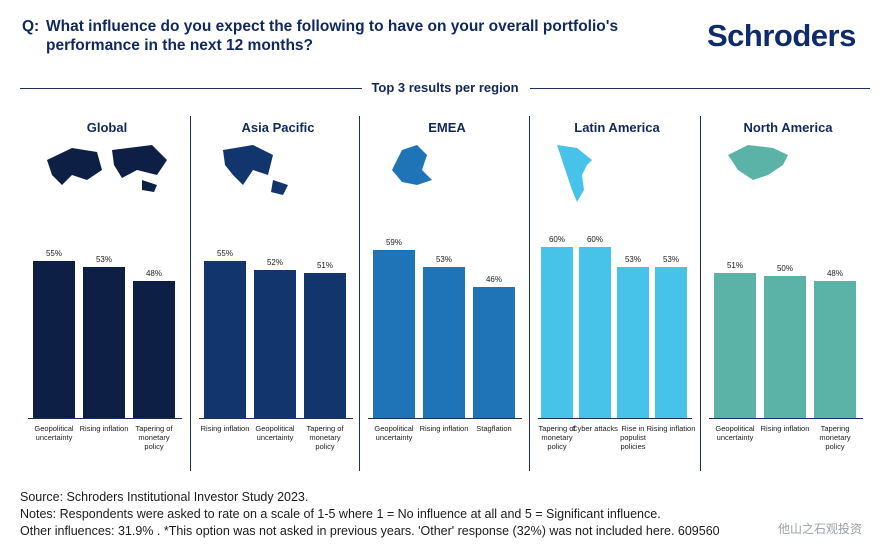 The height and width of the screenshot is (551, 890). I want to click on region-title: Asia Pacific, so click(278, 127).